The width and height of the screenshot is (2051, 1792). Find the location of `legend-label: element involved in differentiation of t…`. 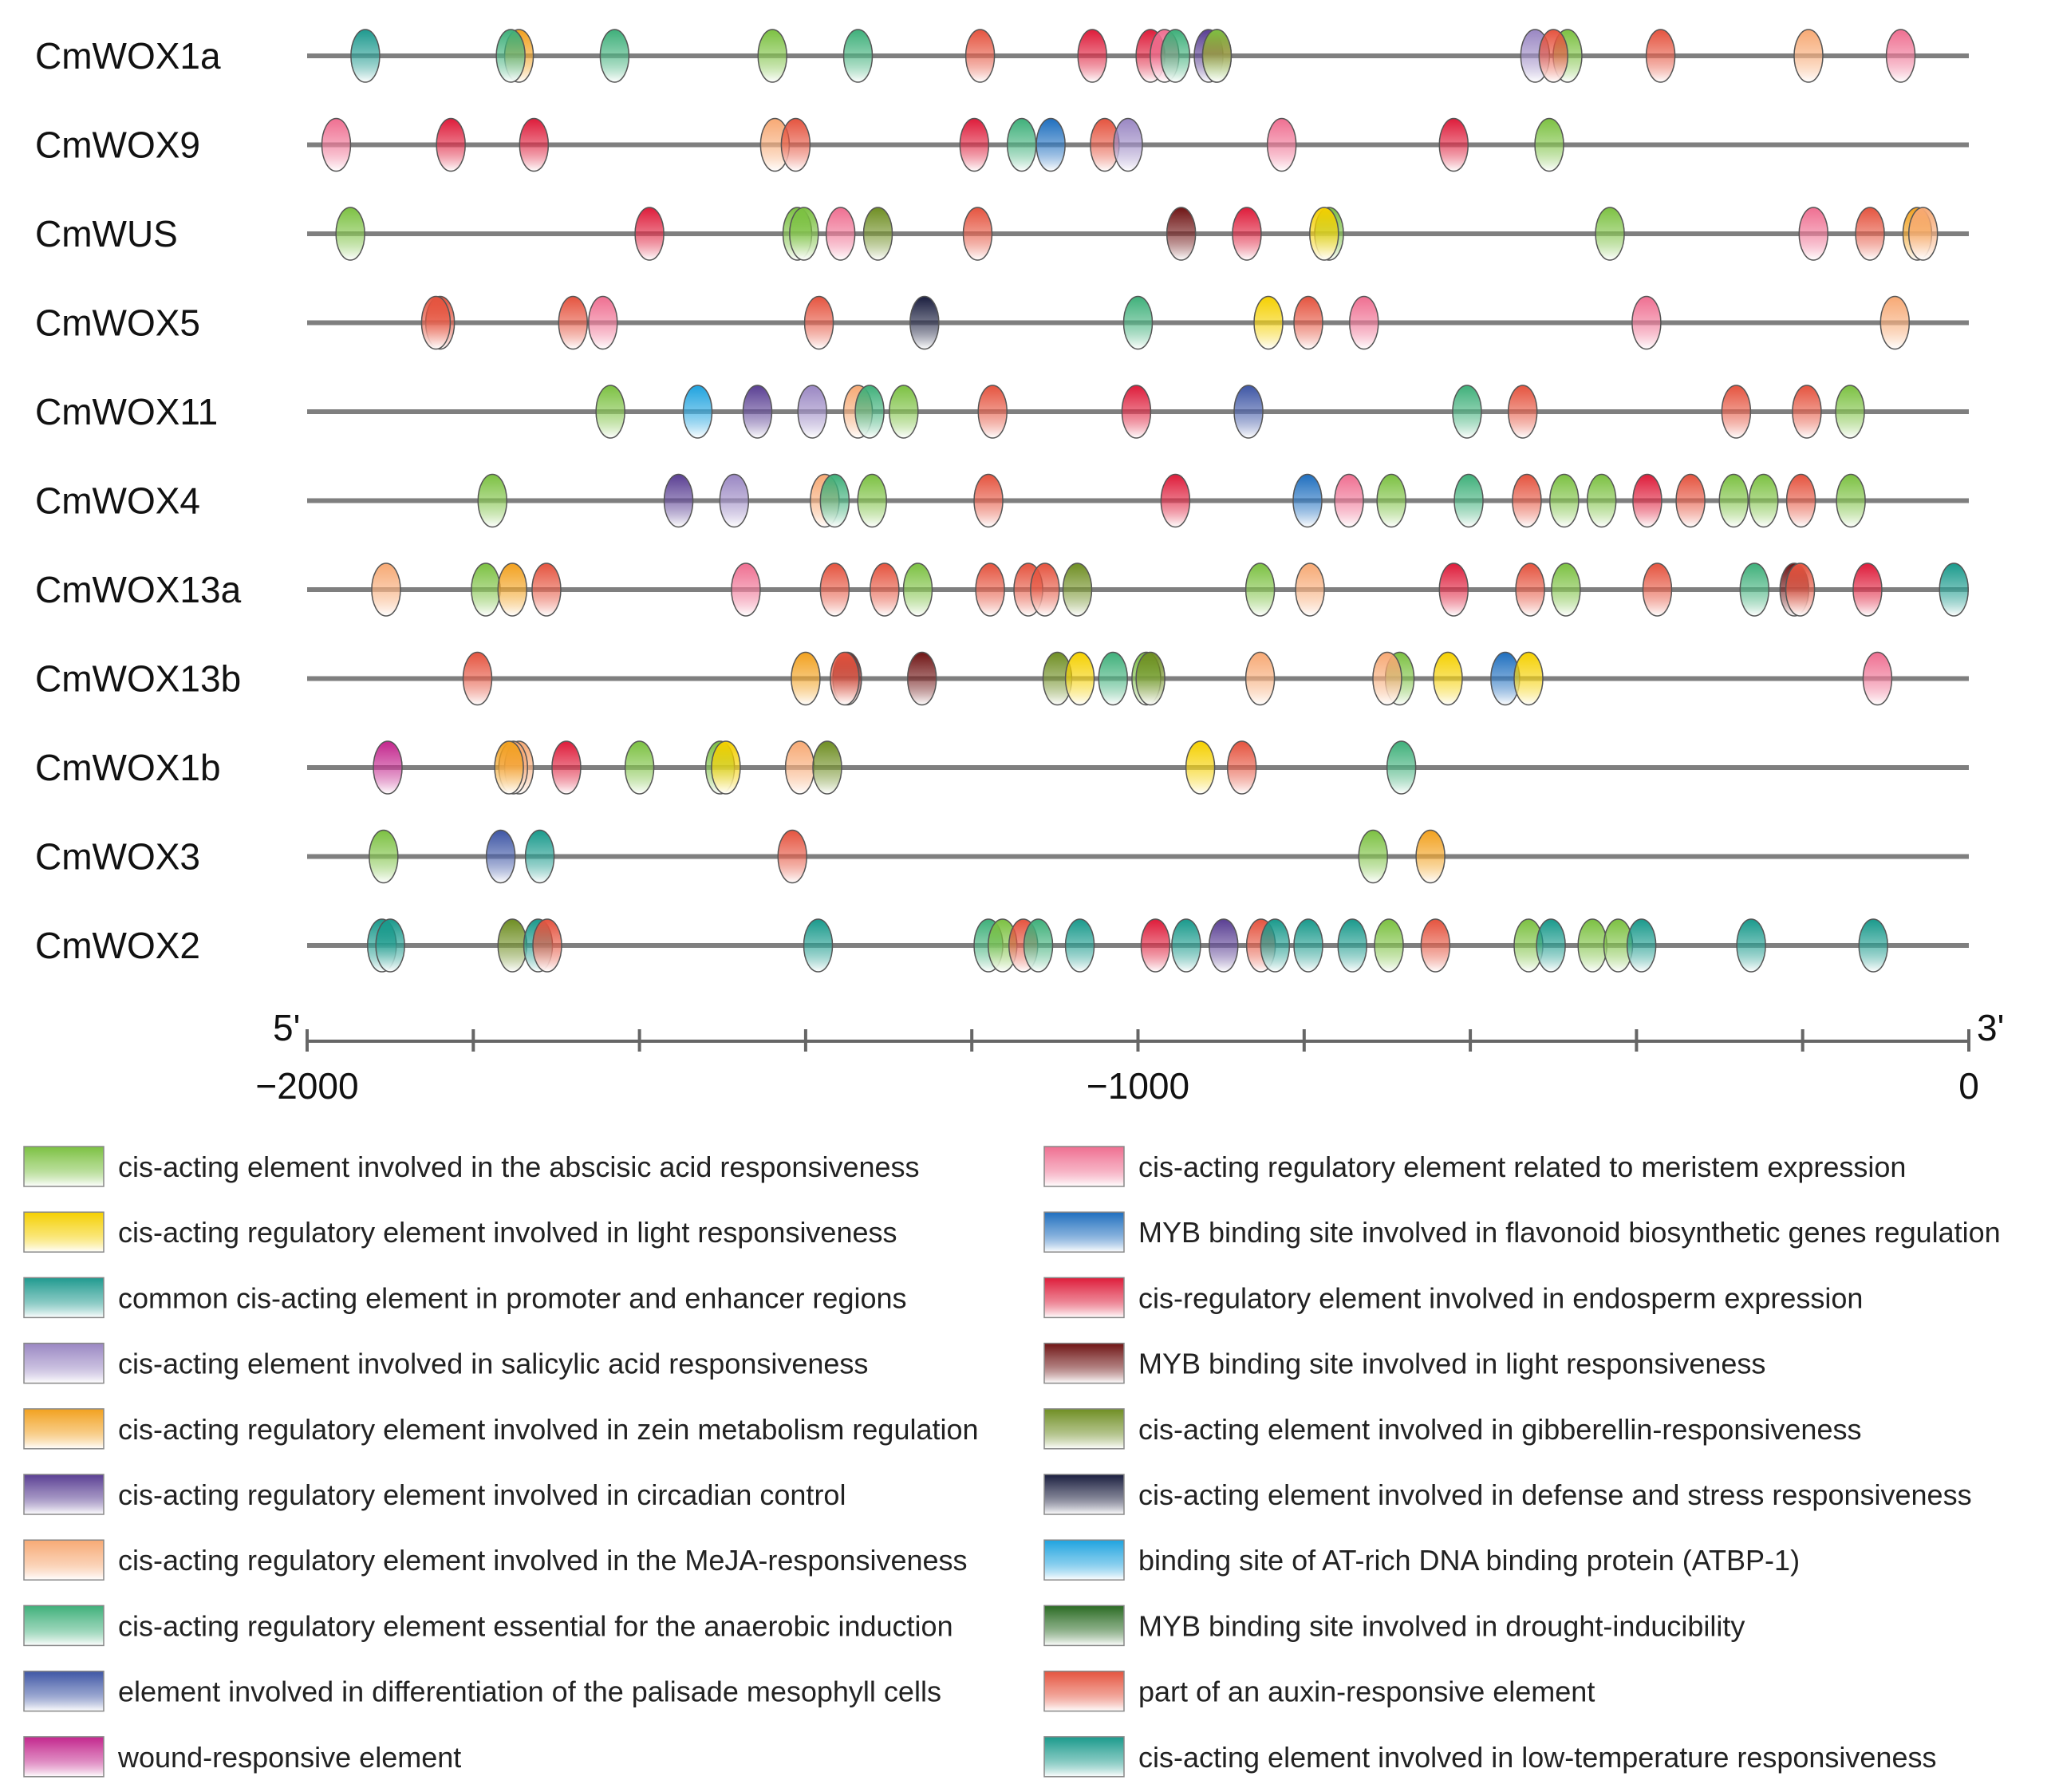

legend-label: element involved in differentiation of t… is located at coordinates (529, 1692).